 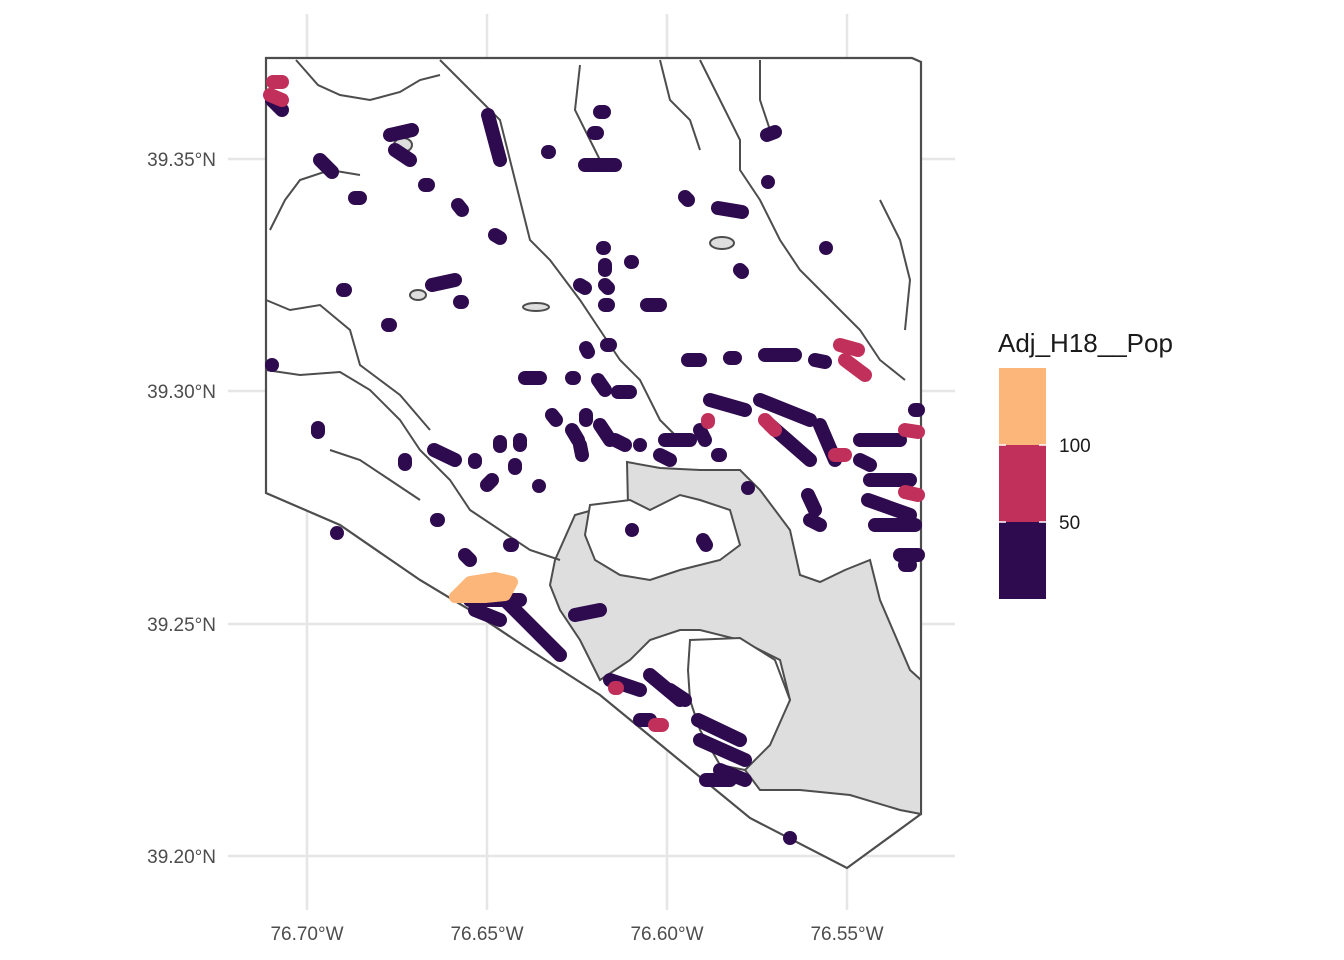 What do you see at coordinates (486, 934) in the screenshot?
I see `x-tick-label: 76.65°W` at bounding box center [486, 934].